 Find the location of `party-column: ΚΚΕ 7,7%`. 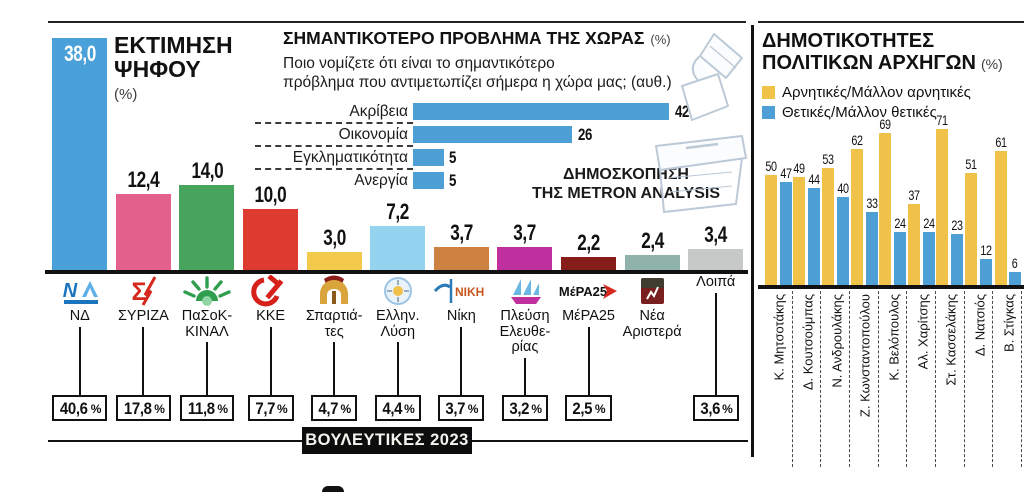

party-column: ΚΚΕ 7,7% is located at coordinates (271, 347).